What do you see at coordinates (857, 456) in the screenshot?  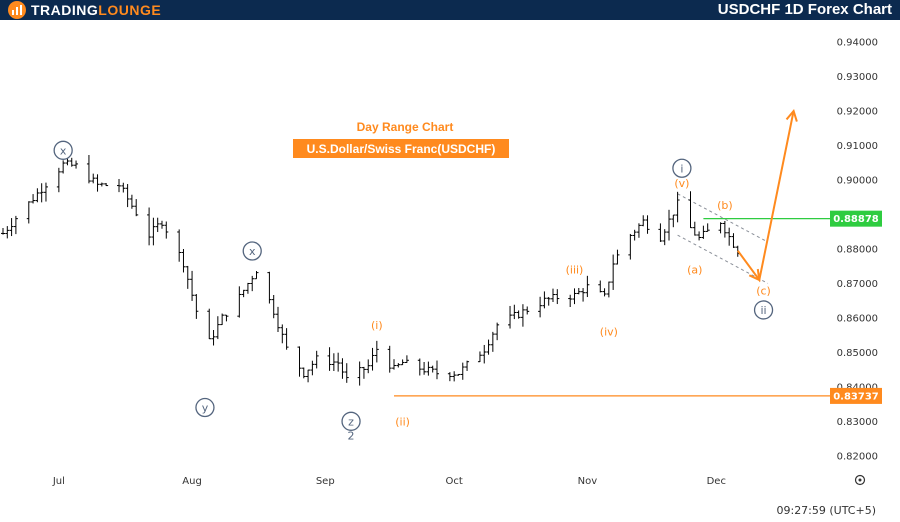 I see `y-tick-label: 0.82000` at bounding box center [857, 456].